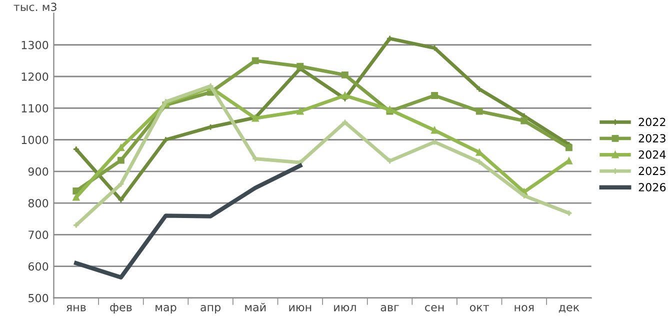 The height and width of the screenshot is (331, 672). Describe the element at coordinates (569, 308) in the screenshot. I see `x-tick-label: дек` at that location.